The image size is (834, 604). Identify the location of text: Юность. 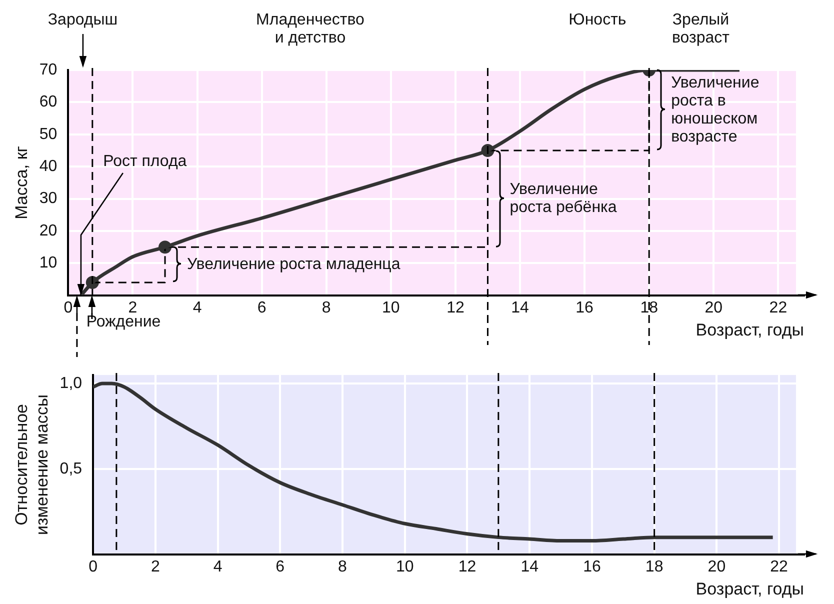
(597, 19).